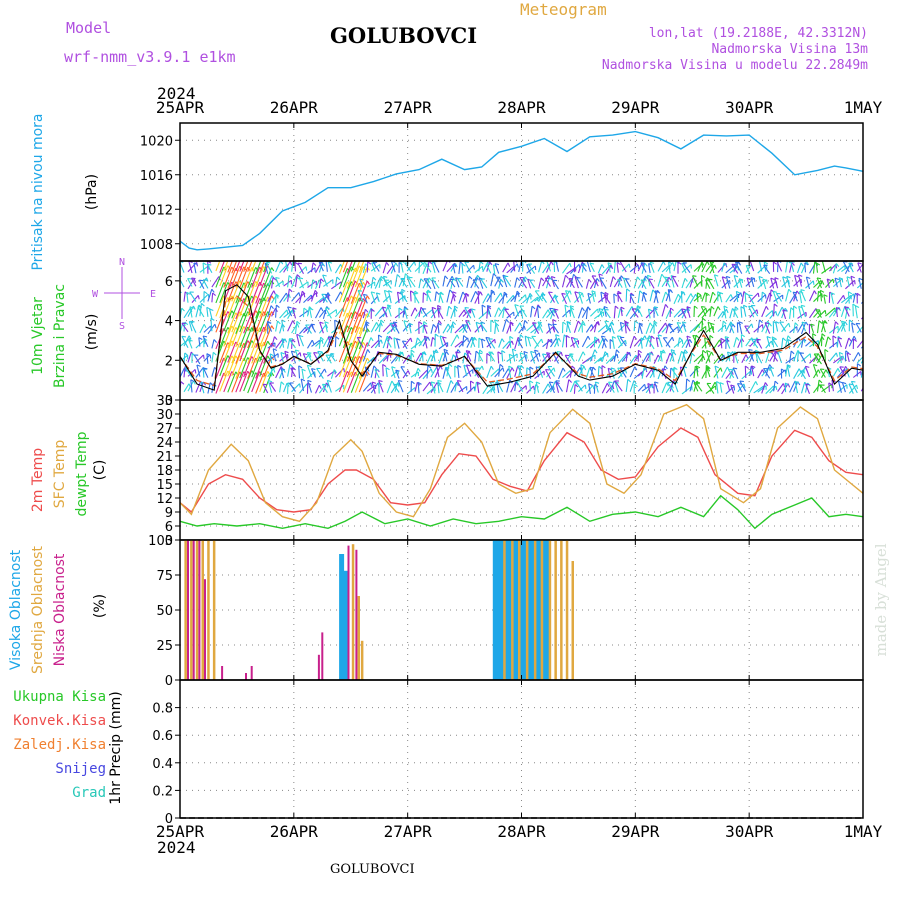 The height and width of the screenshot is (900, 900). Describe the element at coordinates (38, 336) in the screenshot. I see `wind-ylabel-1: 10m Vjetar` at that location.